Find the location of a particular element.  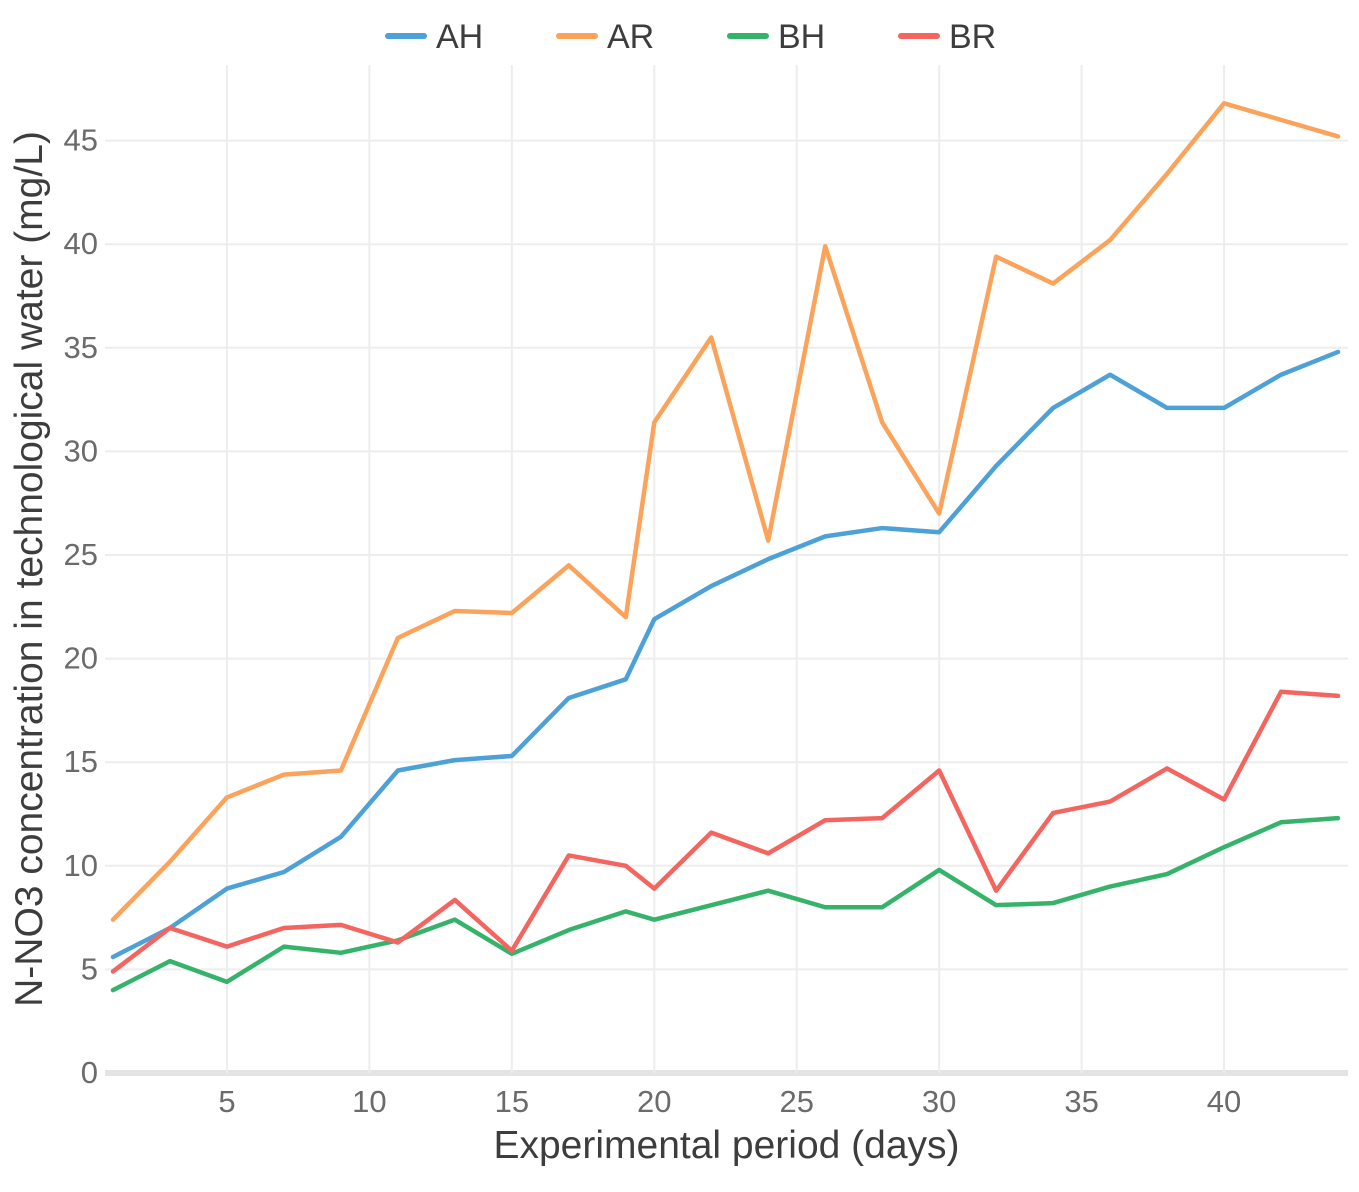

y-tick-label: 5 is located at coordinates (89, 968).